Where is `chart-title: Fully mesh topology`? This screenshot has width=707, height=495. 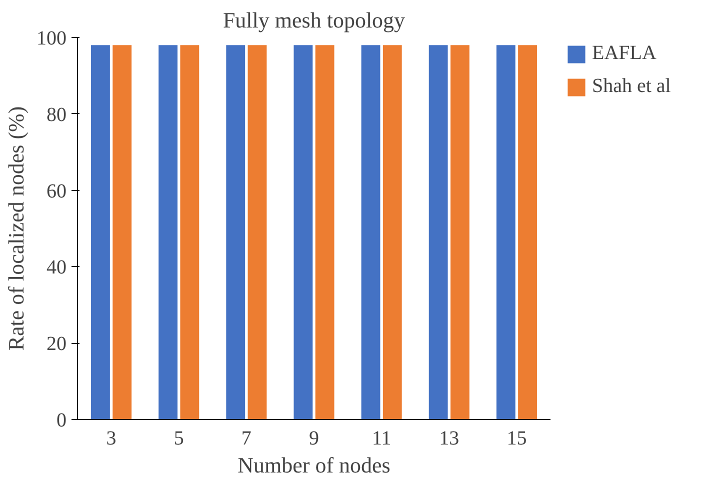
chart-title: Fully mesh topology is located at coordinates (314, 20).